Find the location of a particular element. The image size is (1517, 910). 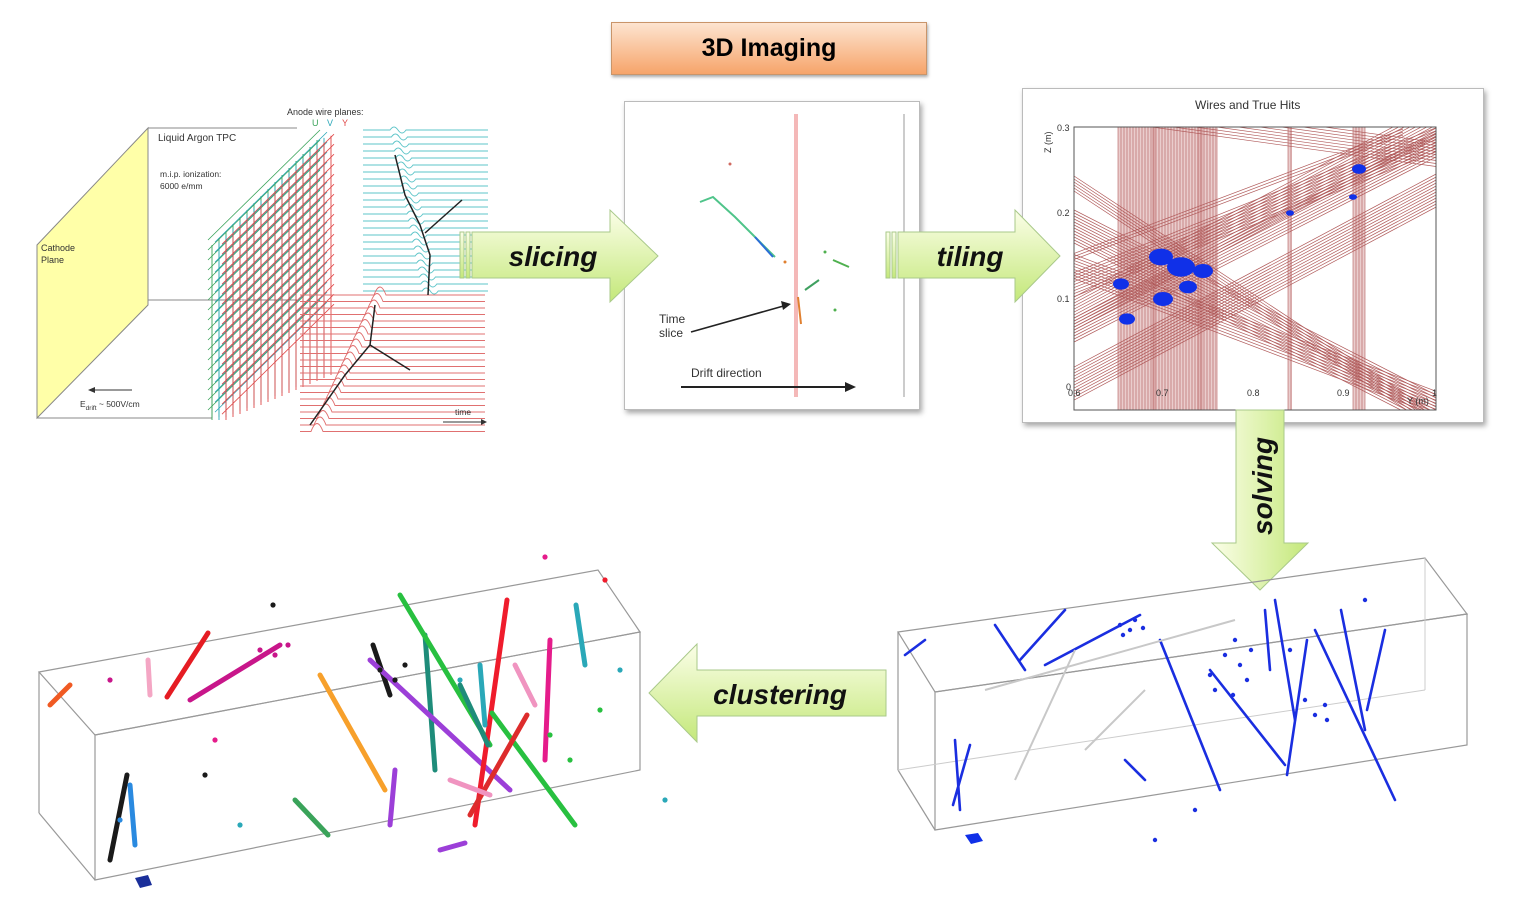

time-slice-band is located at coordinates (796, 255).